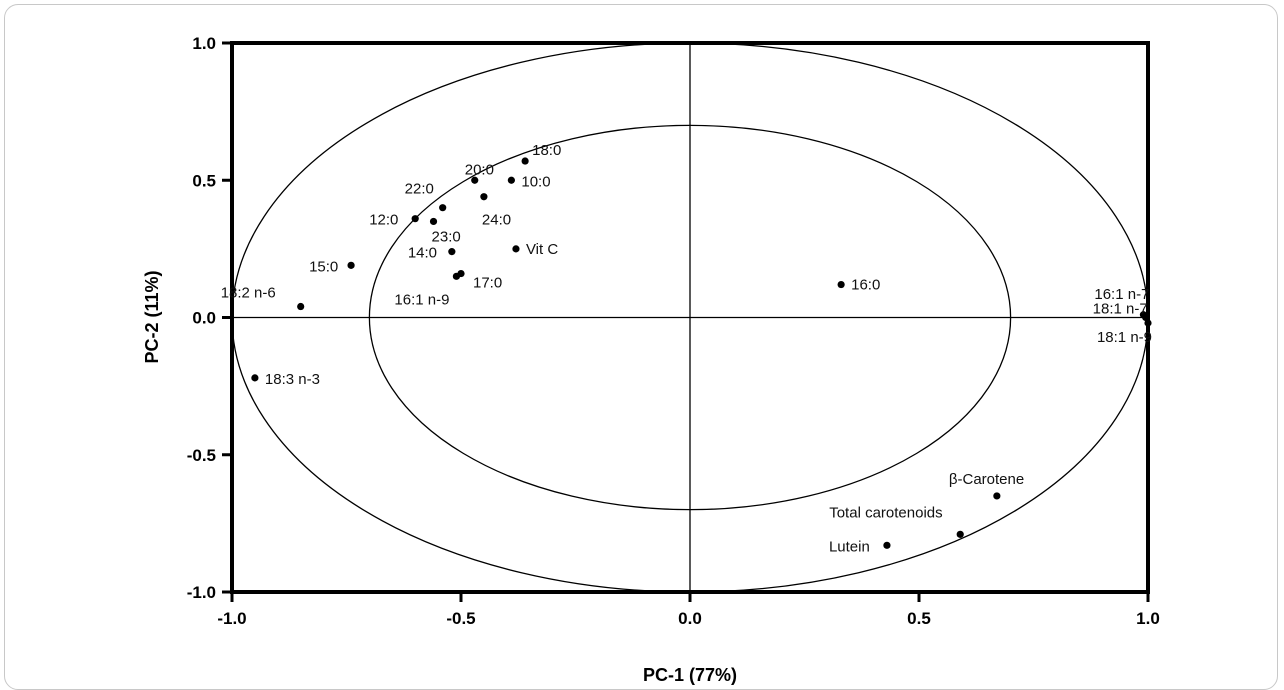 The image size is (1284, 690). I want to click on data-point-label: 16:1 n-7, so click(1121, 294).